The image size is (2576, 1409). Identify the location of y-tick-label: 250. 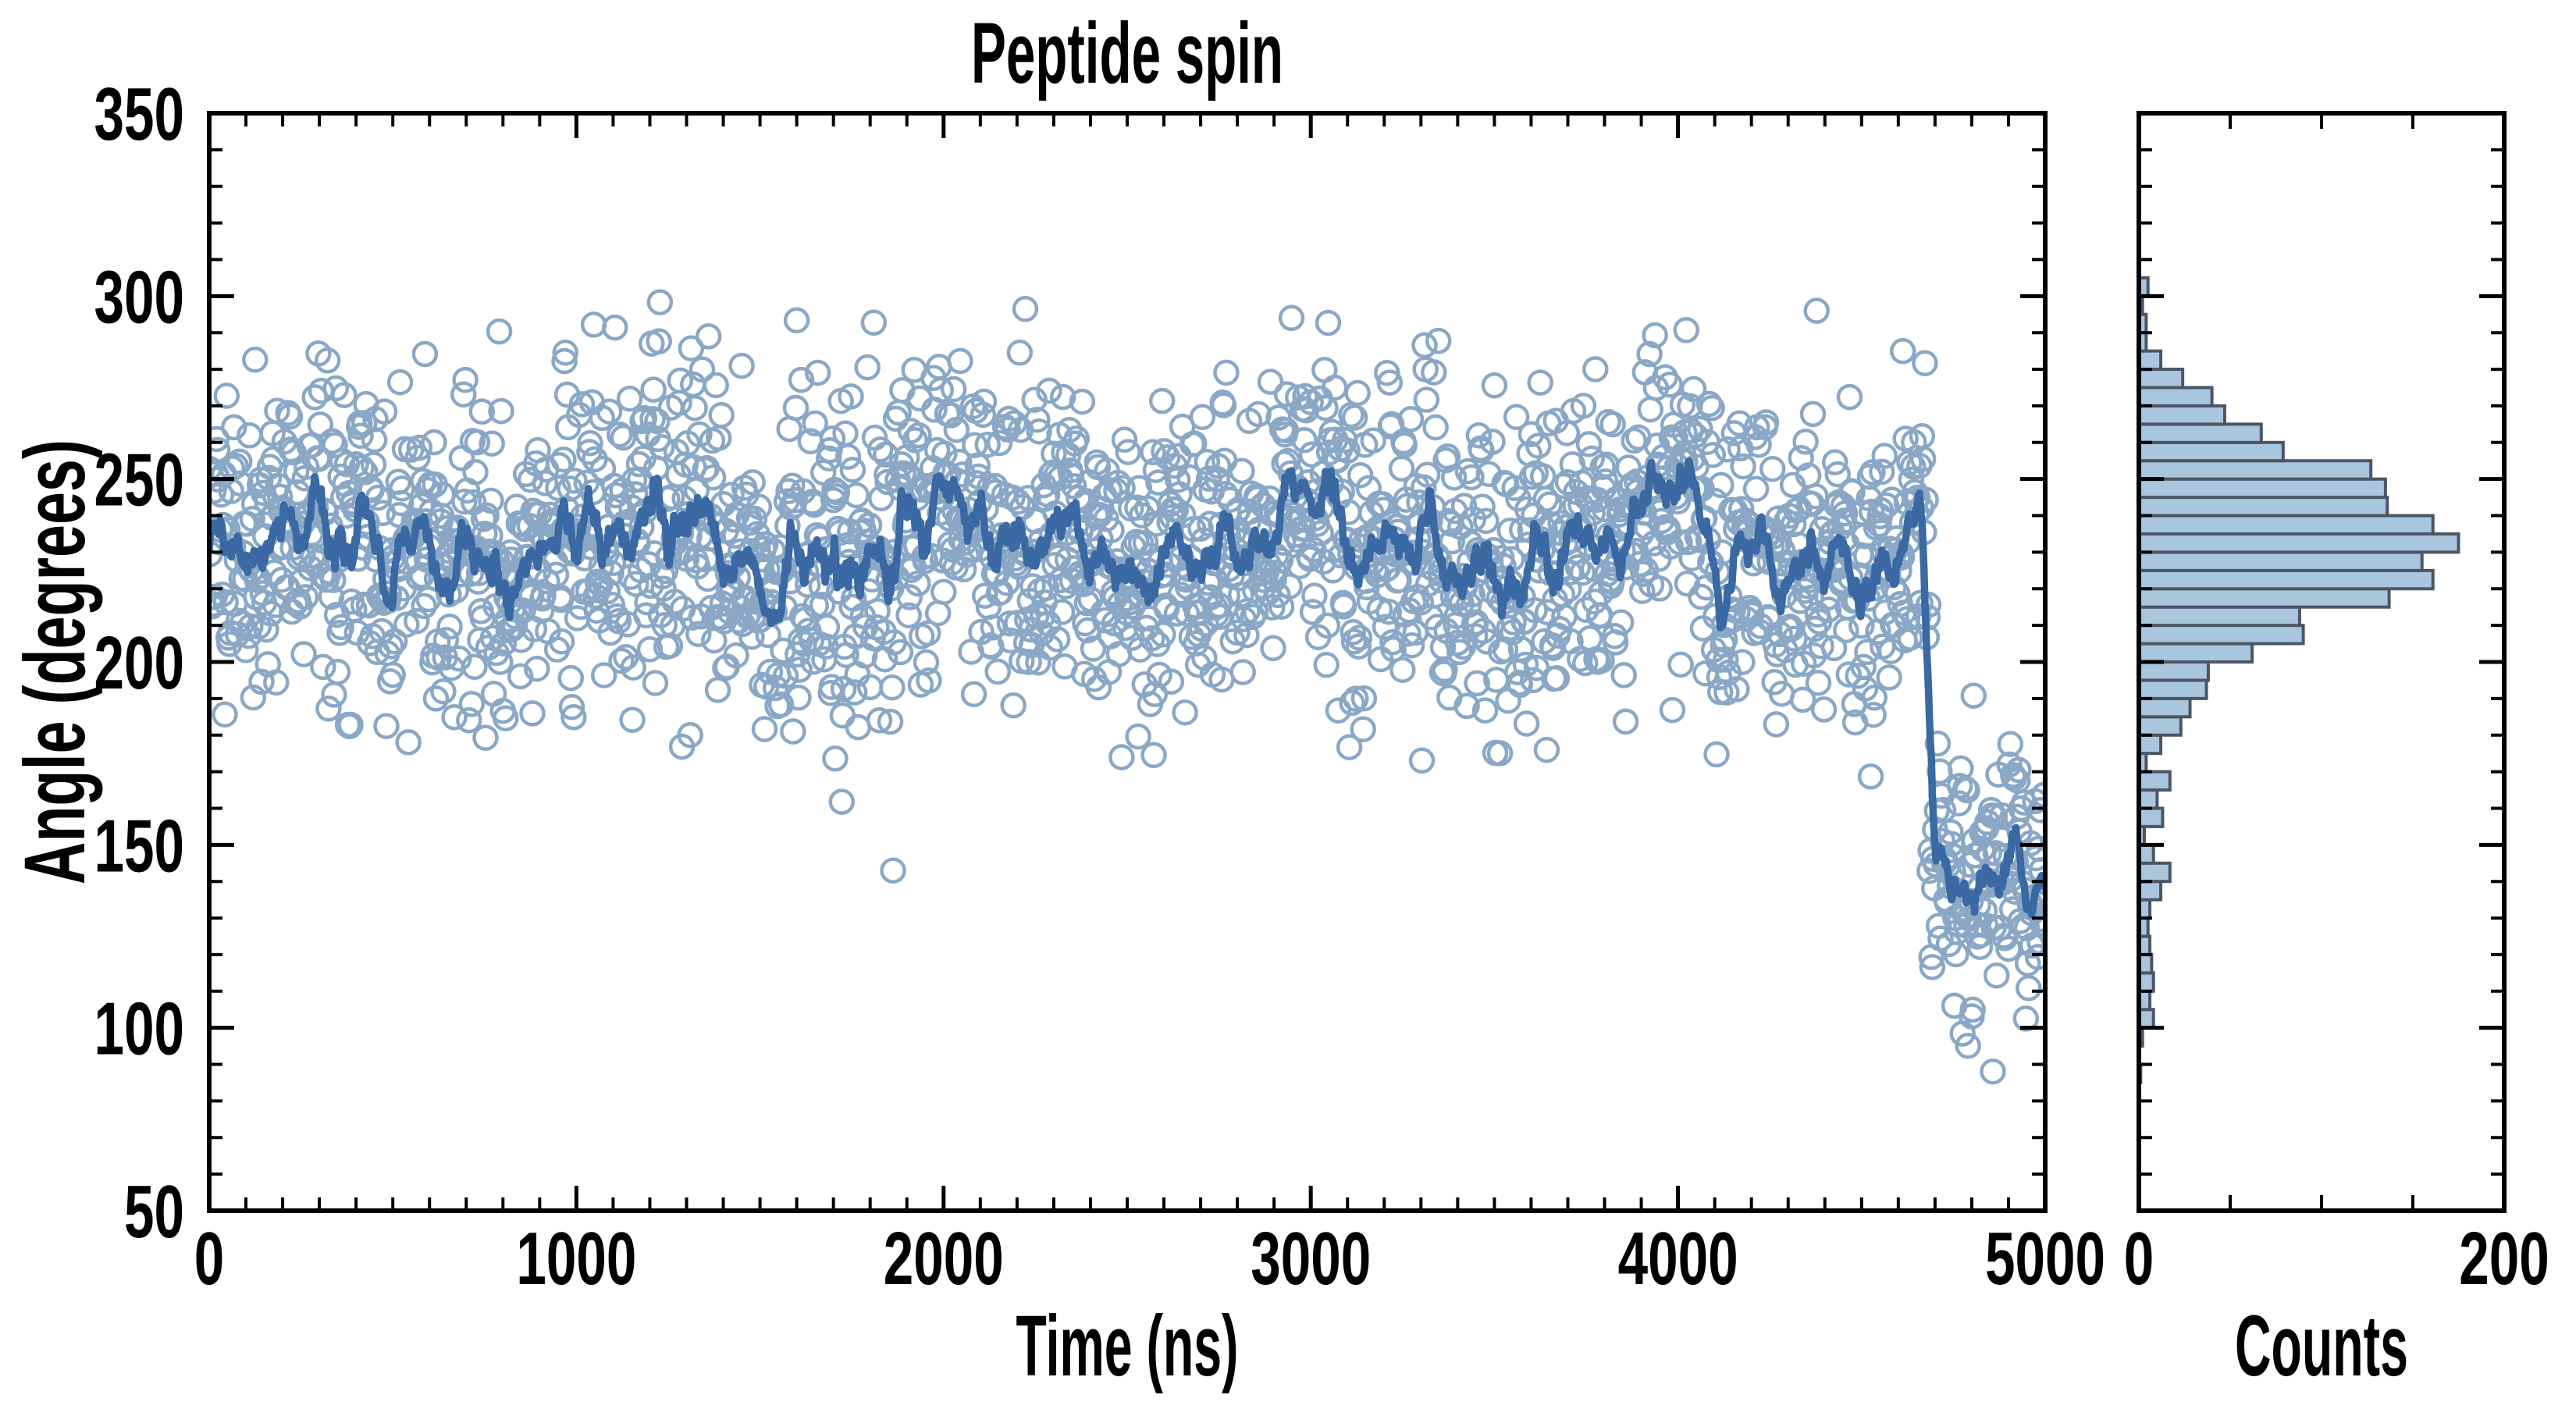
(139, 481).